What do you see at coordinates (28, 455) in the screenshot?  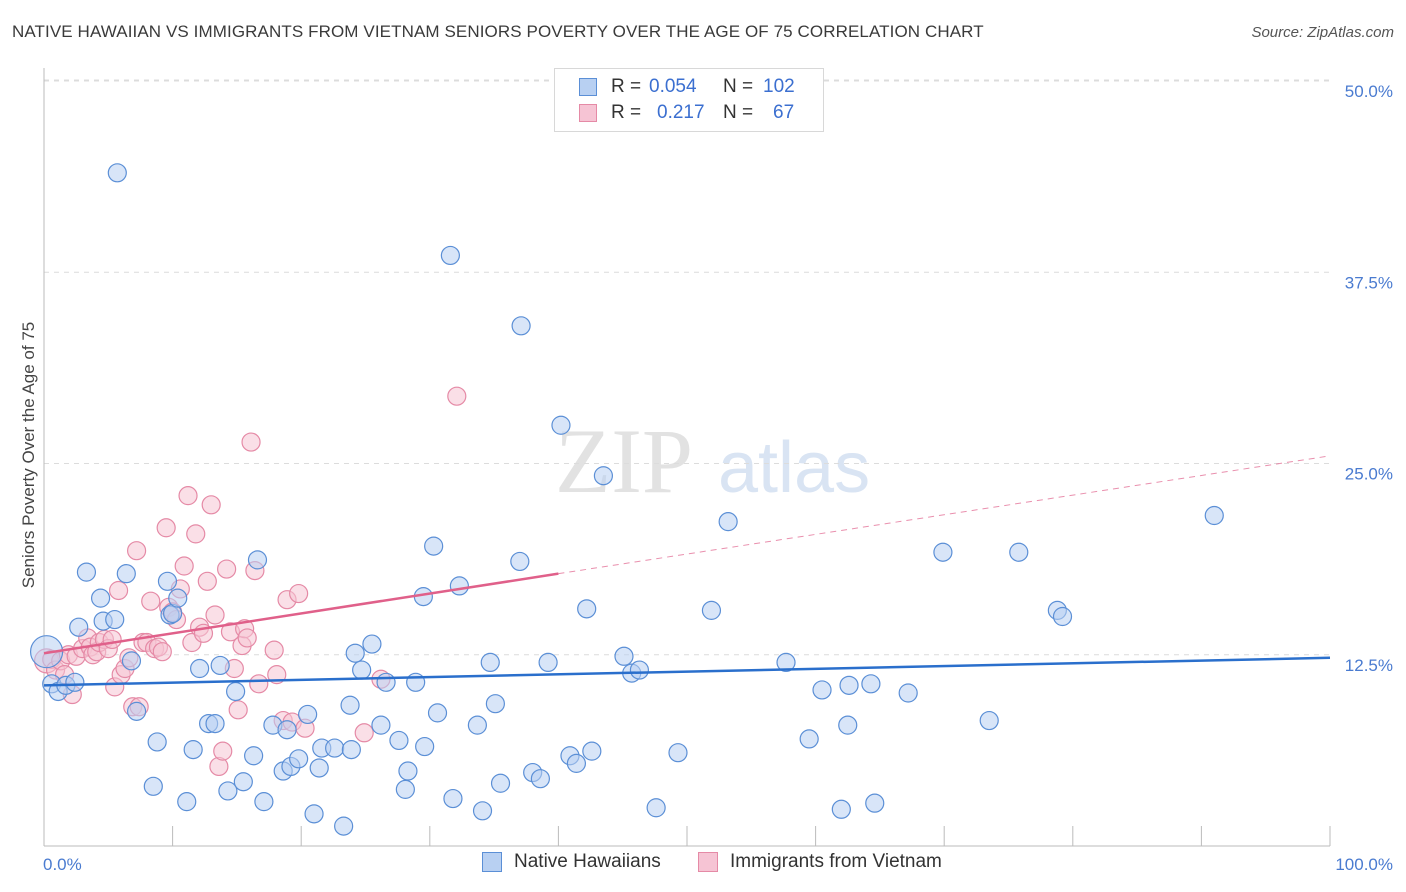 I see `y-axis-label: Seniors Poverty Over the Age of 75` at bounding box center [28, 455].